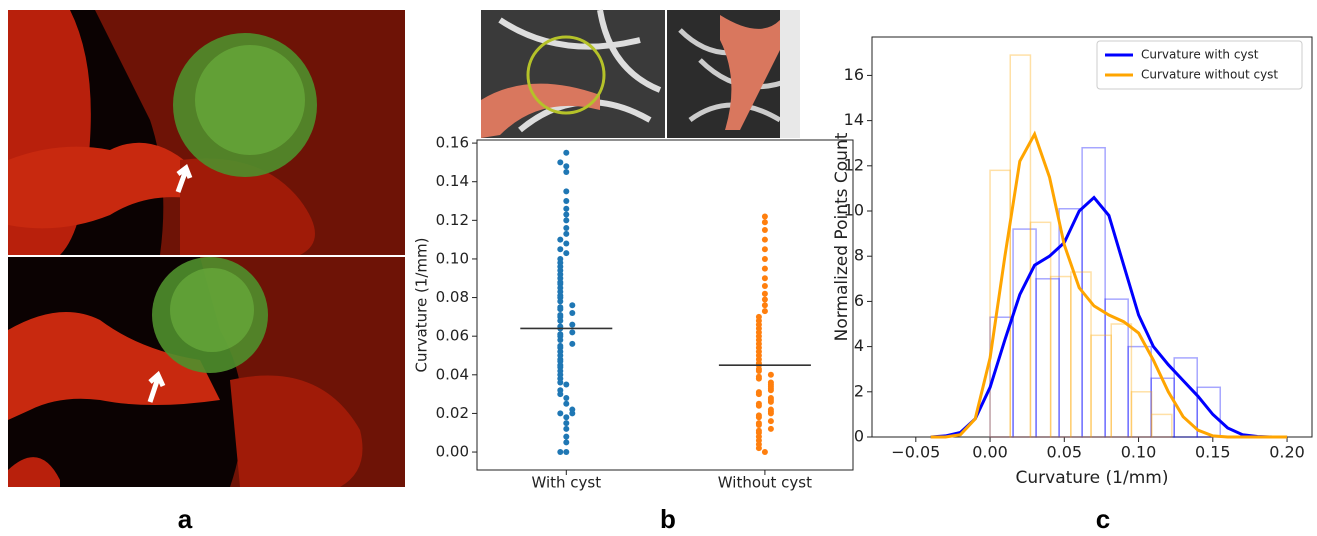  What do you see at coordinates (854, 164) in the screenshot?
I see `y-tick-label: 12` at bounding box center [854, 164].